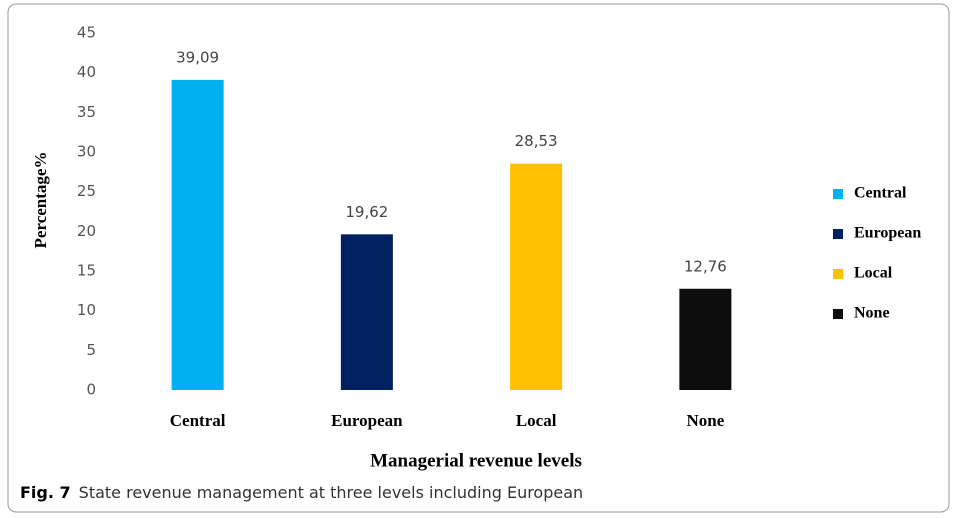 The height and width of the screenshot is (518, 957). Describe the element at coordinates (198, 420) in the screenshot. I see `x-tick-label: Central` at that location.